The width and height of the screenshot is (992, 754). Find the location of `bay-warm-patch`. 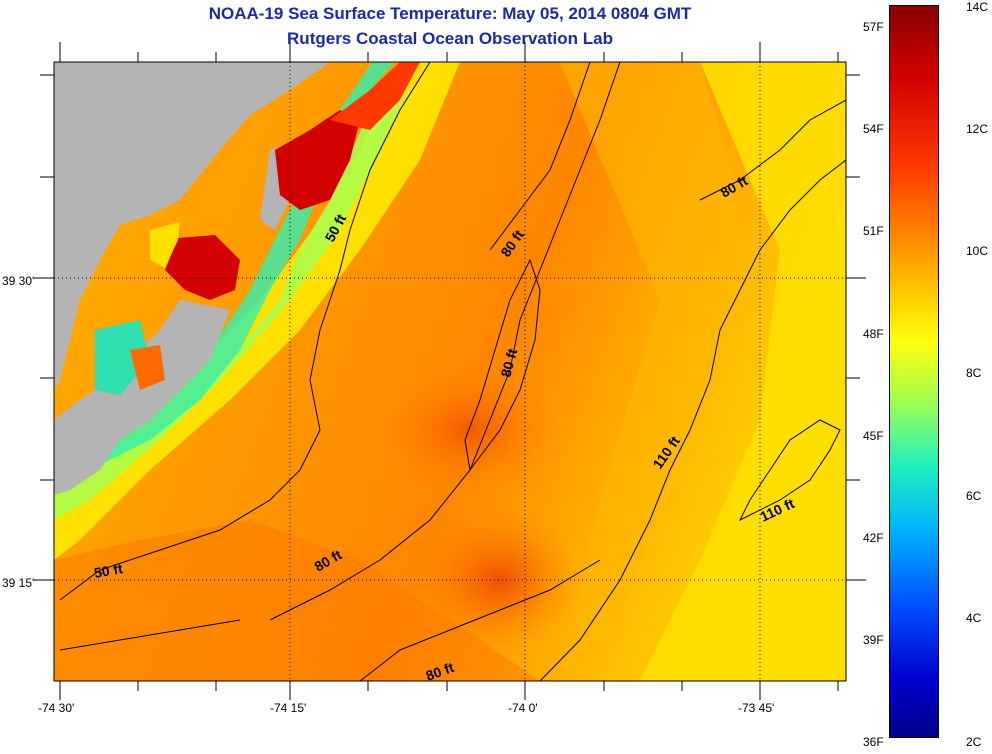

bay-warm-patch is located at coordinates (147, 367).